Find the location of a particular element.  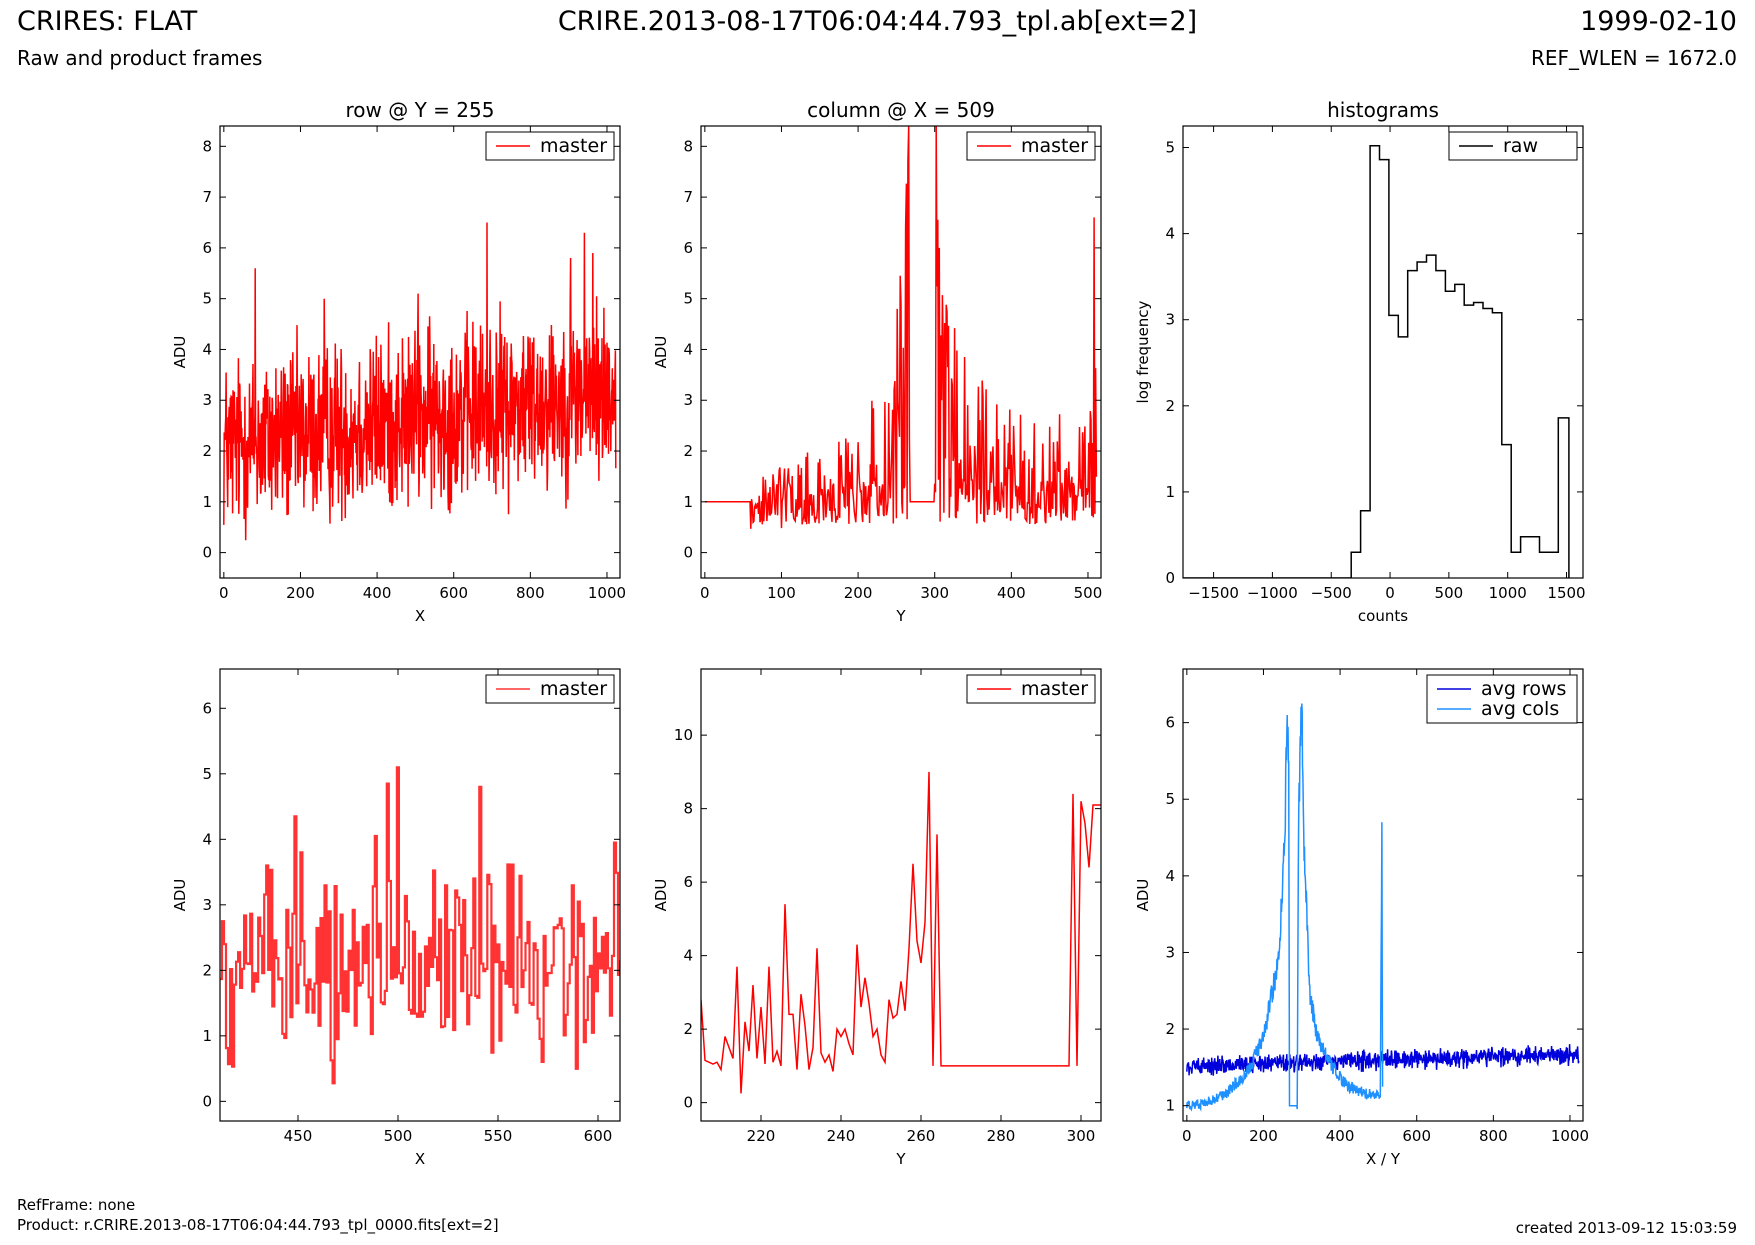

x-tick-label: 550 is located at coordinates (498, 1136).